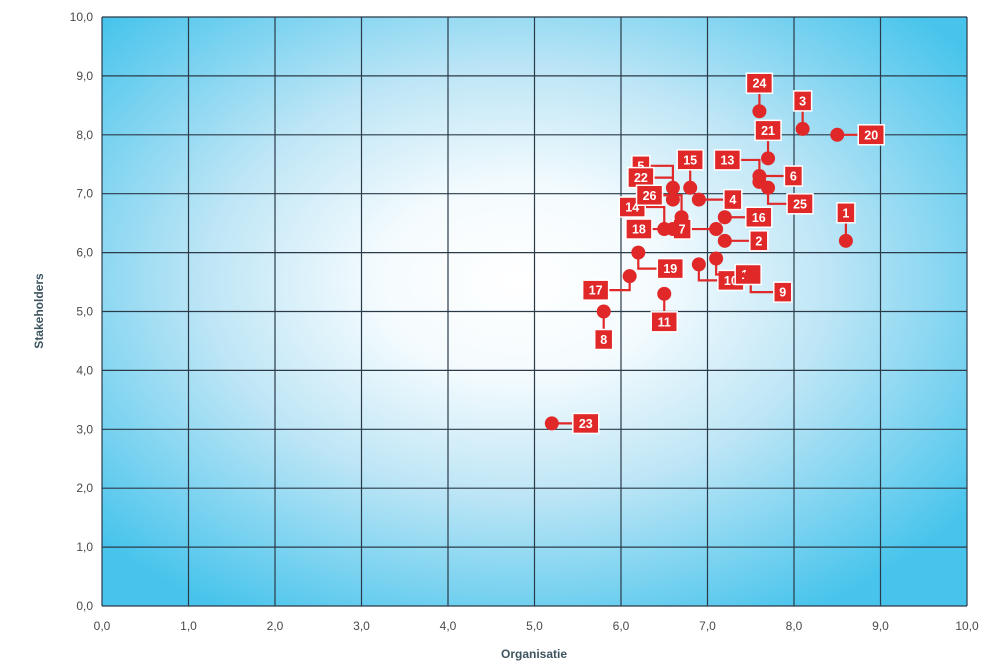 Image resolution: width=1000 pixels, height=664 pixels. I want to click on x-tick-label: 9,0, so click(880, 626).